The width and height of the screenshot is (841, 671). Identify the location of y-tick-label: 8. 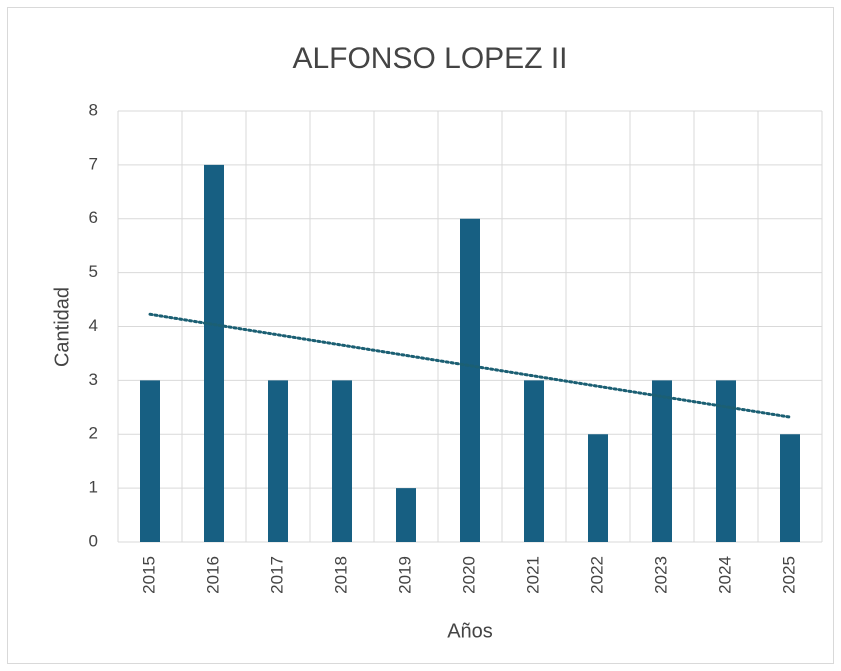
(93, 109).